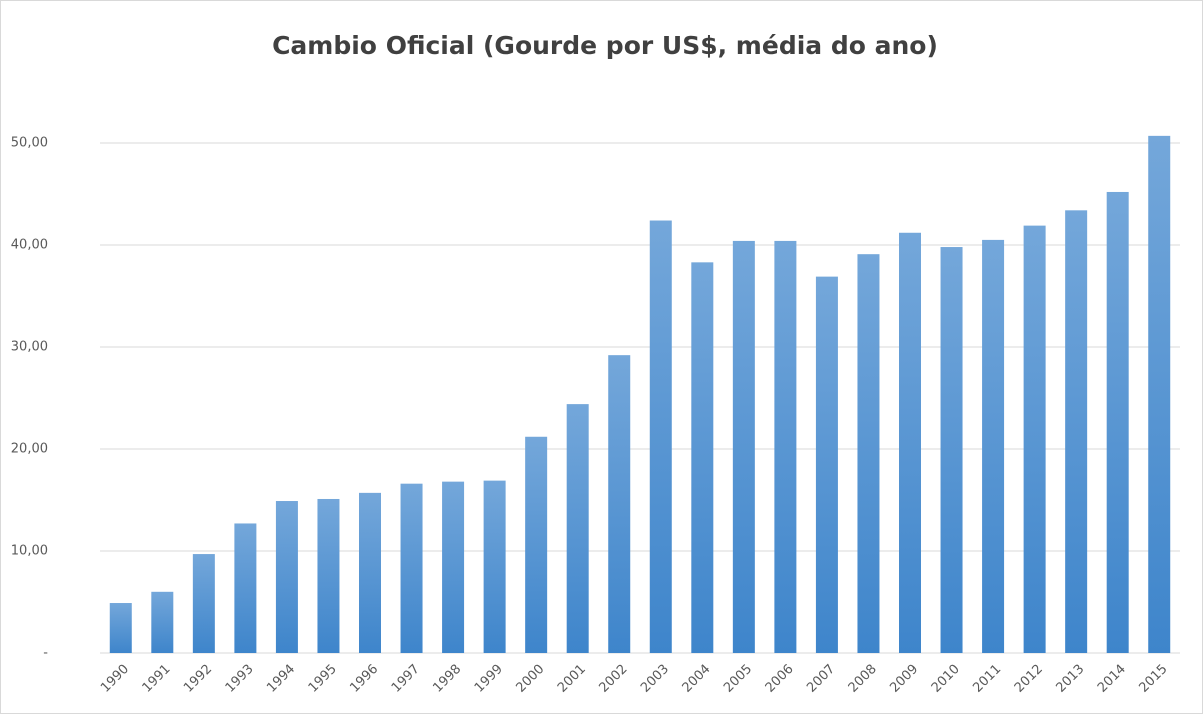 The width and height of the screenshot is (1203, 714). What do you see at coordinates (29, 449) in the screenshot?
I see `y-tick-label: 20,00` at bounding box center [29, 449].